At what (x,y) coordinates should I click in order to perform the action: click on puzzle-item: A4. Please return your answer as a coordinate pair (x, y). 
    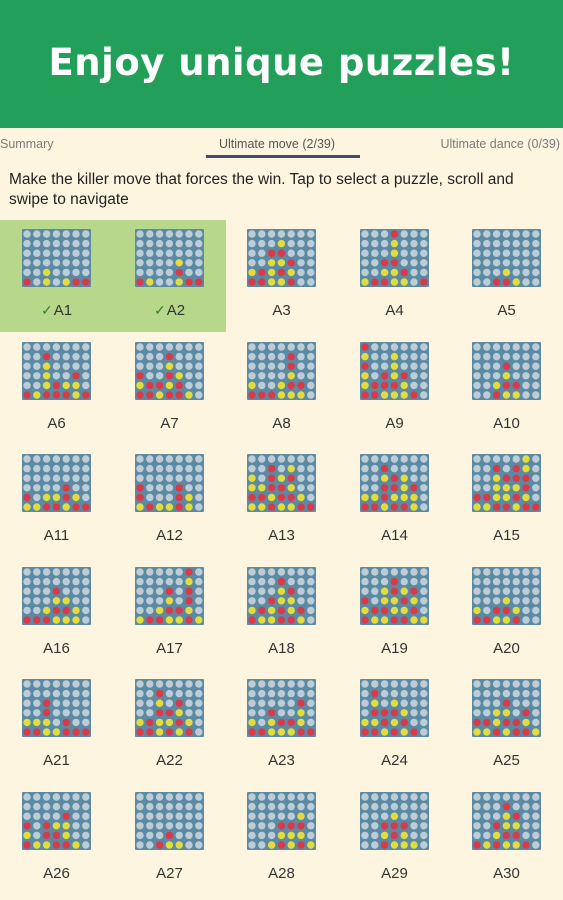
    Looking at the image, I should click on (394, 276).